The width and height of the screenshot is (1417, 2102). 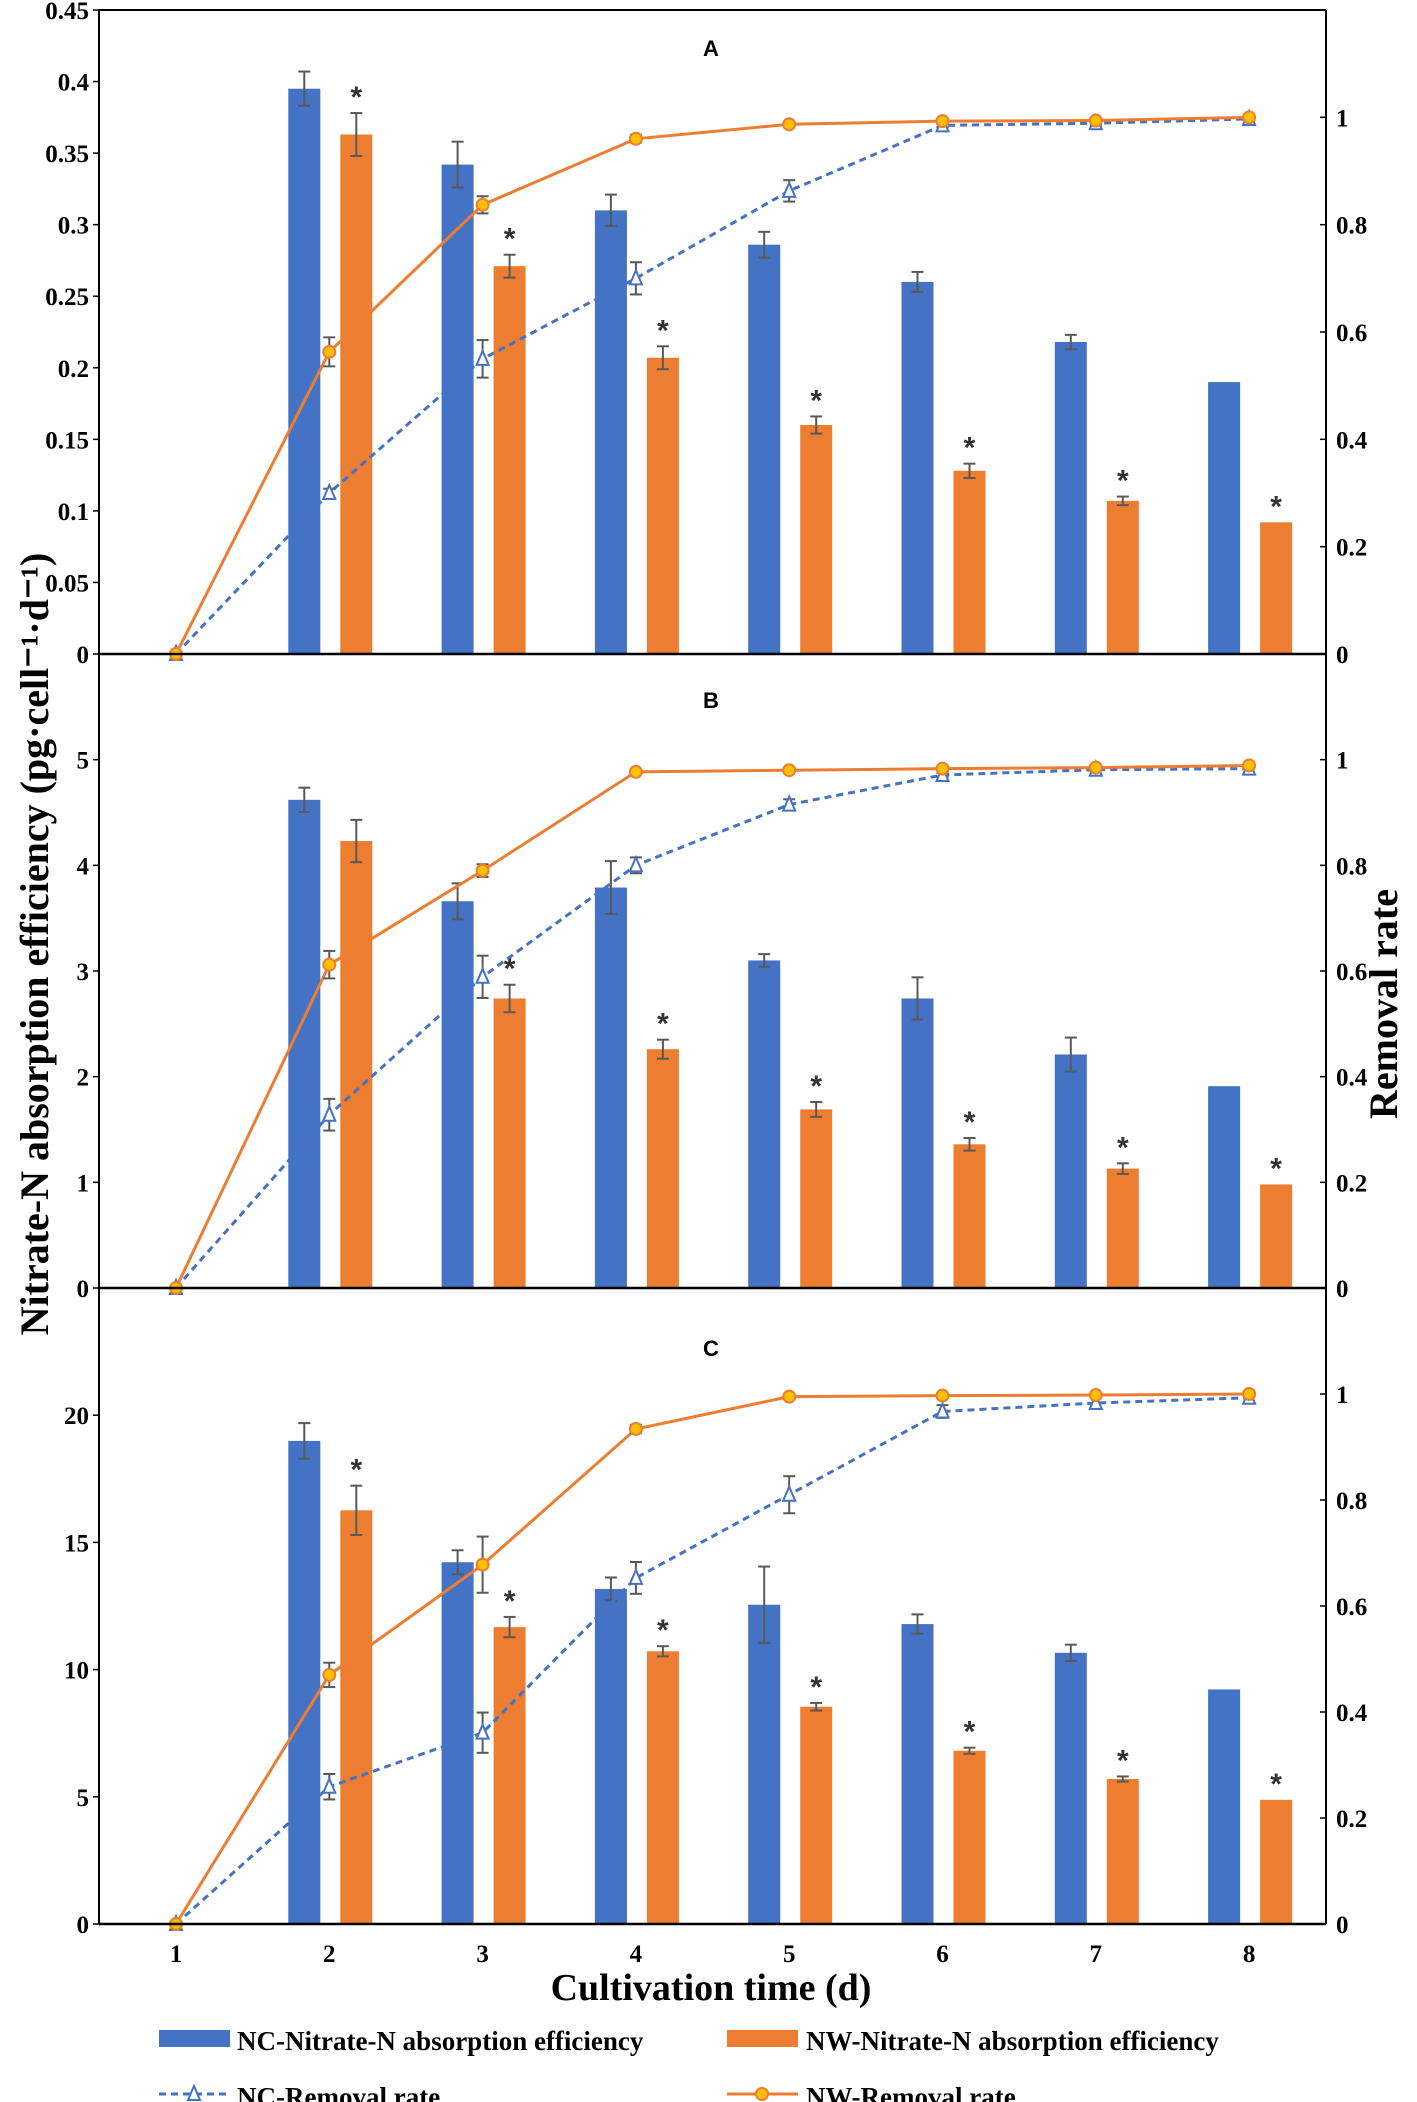 I want to click on y-tick-label: 0.05, so click(x=67, y=583).